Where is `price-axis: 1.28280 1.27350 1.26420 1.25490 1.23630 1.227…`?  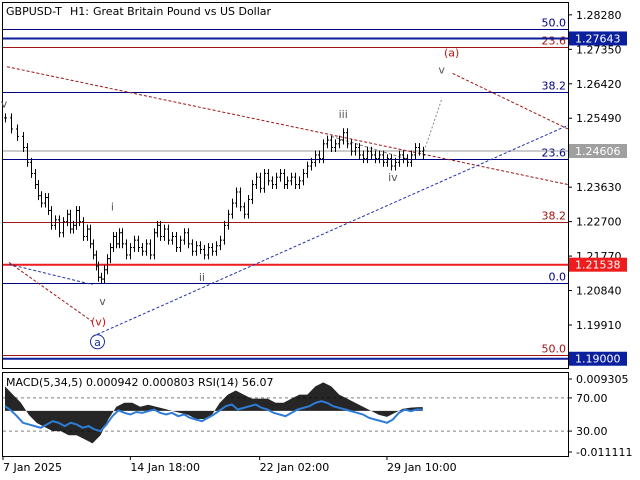
price-axis: 1.28280 1.27350 1.26420 1.25490 1.23630 1.227… is located at coordinates (595, 170).